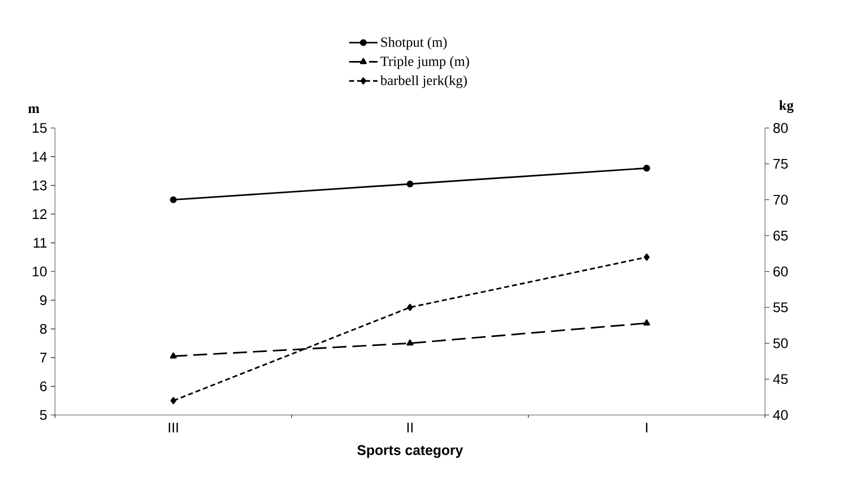 The width and height of the screenshot is (842, 491). I want to click on legend-label: Triple jump (m), so click(425, 62).